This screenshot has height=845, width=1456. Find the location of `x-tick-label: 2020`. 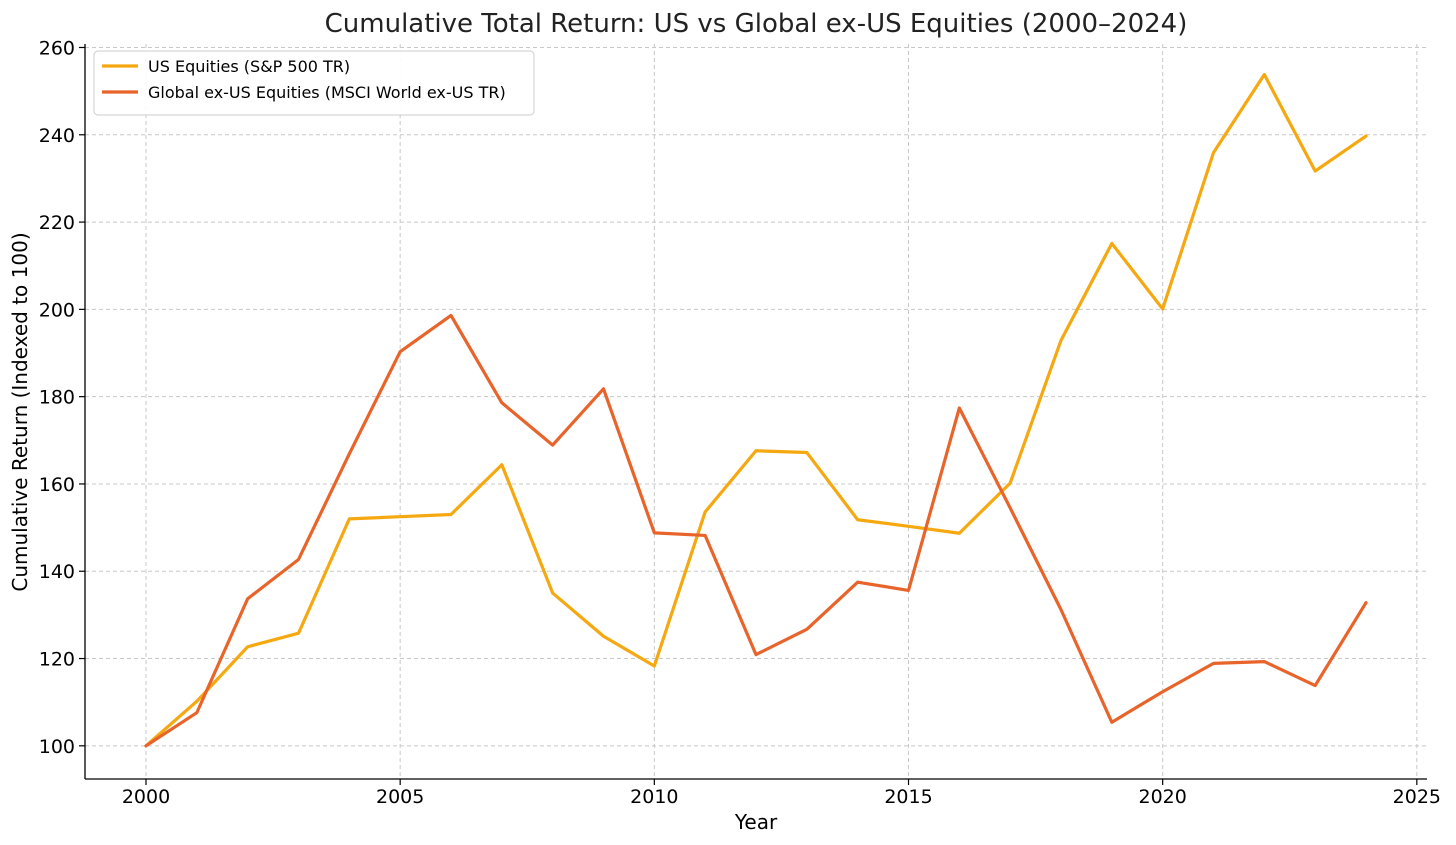

x-tick-label: 2020 is located at coordinates (1162, 797).